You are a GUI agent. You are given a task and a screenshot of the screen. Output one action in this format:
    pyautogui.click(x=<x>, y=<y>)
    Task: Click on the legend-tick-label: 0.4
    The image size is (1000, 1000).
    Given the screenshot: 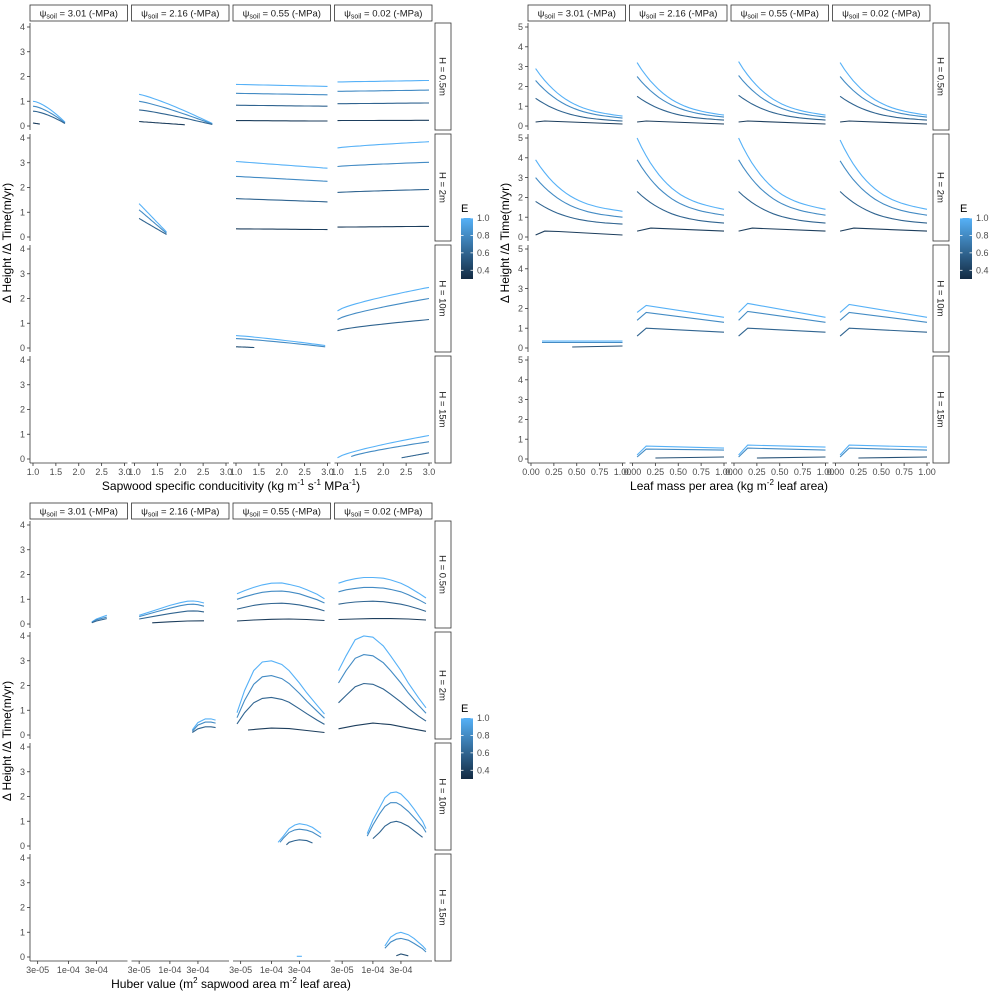 What is the action you would take?
    pyautogui.click(x=483, y=270)
    